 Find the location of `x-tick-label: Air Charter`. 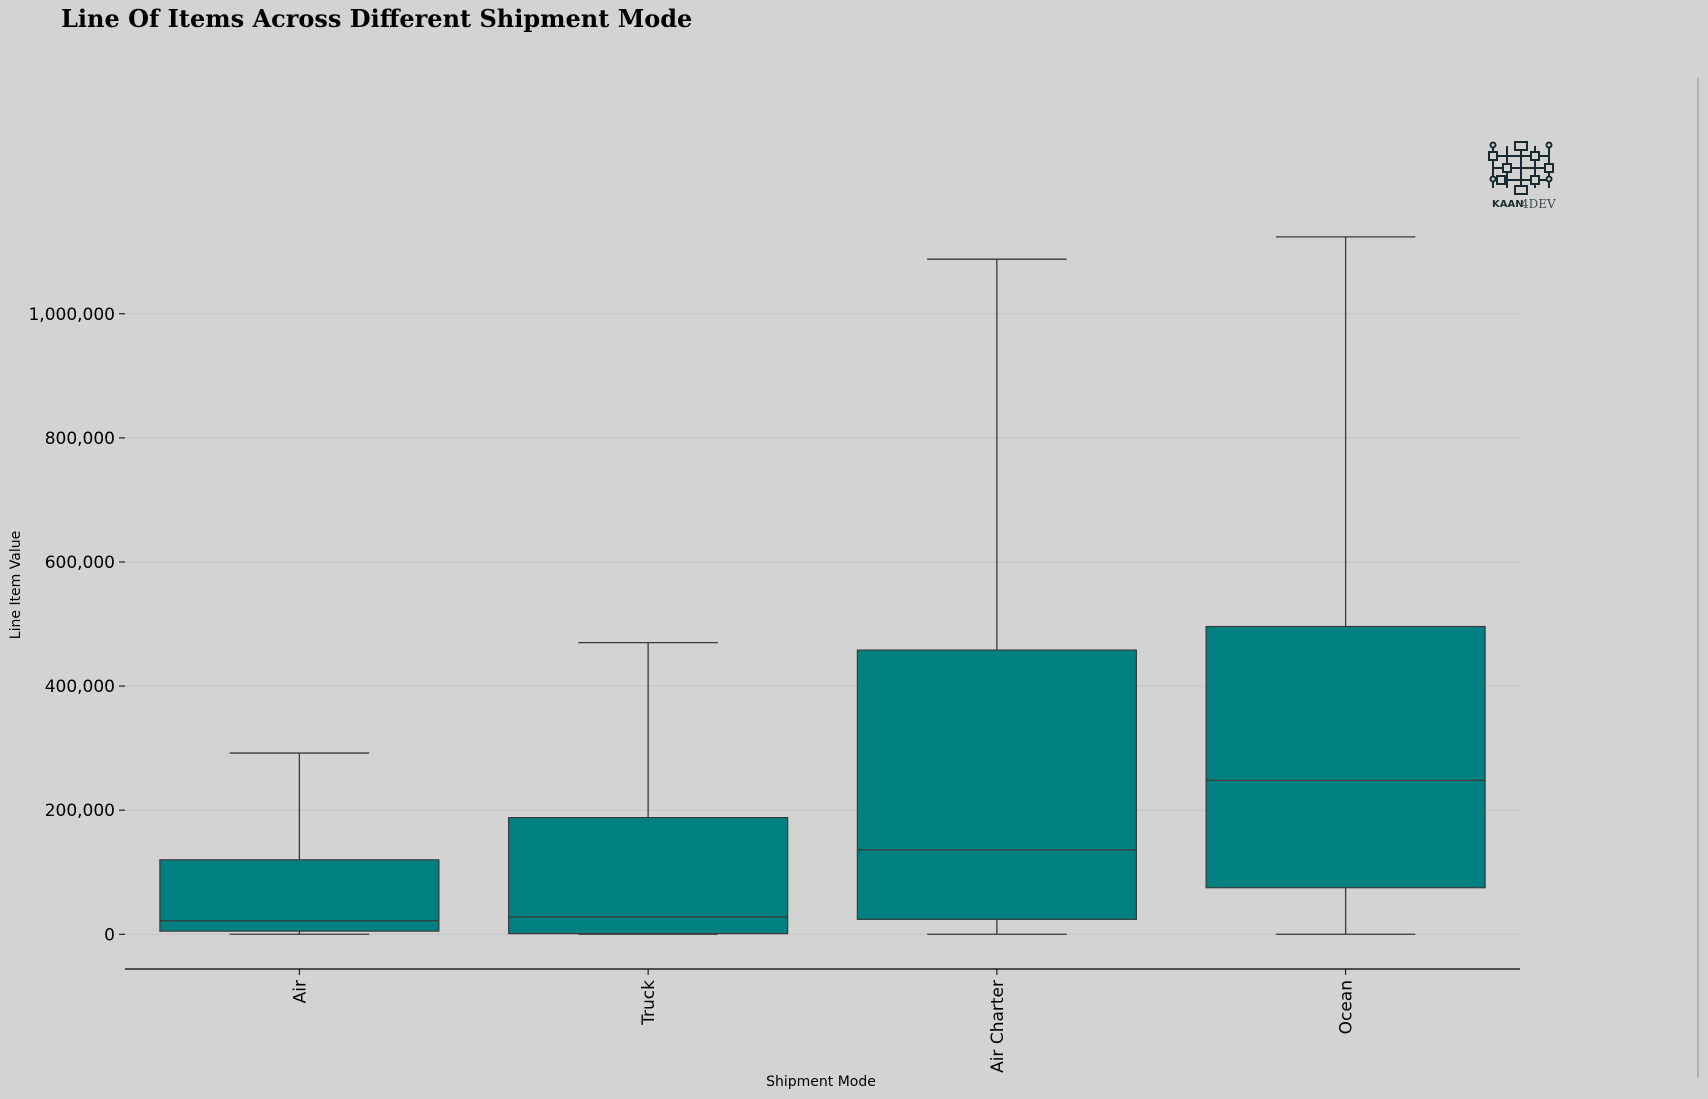

x-tick-label: Air Charter is located at coordinates (998, 1026).